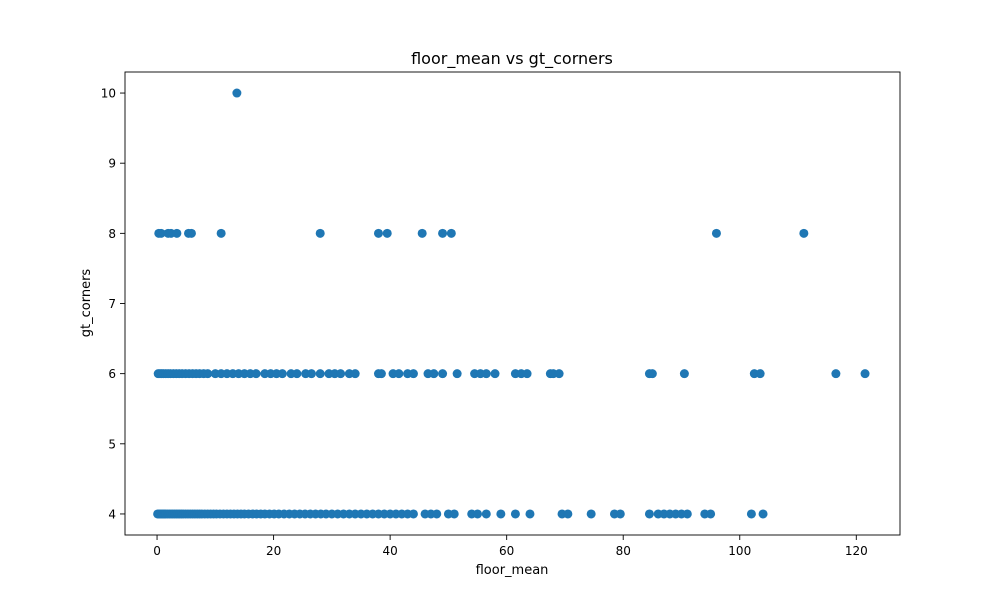 The height and width of the screenshot is (604, 1000). Describe the element at coordinates (512, 59) in the screenshot. I see `chart-title: floor_mean vs gt_corners` at that location.